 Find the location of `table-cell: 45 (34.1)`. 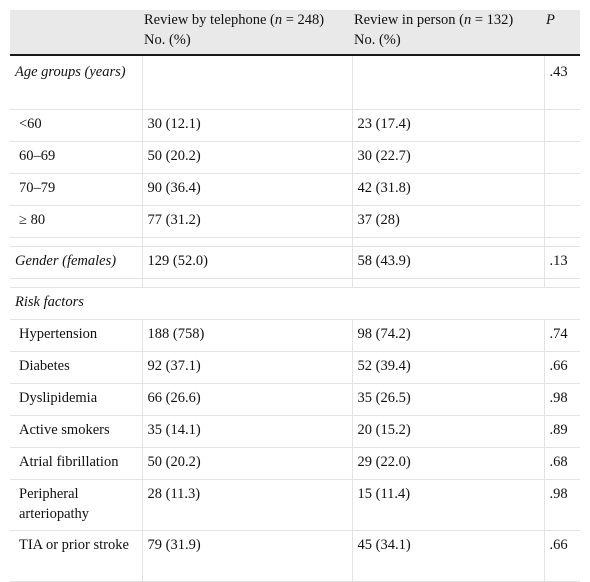

table-cell: 45 (34.1) is located at coordinates (448, 556).